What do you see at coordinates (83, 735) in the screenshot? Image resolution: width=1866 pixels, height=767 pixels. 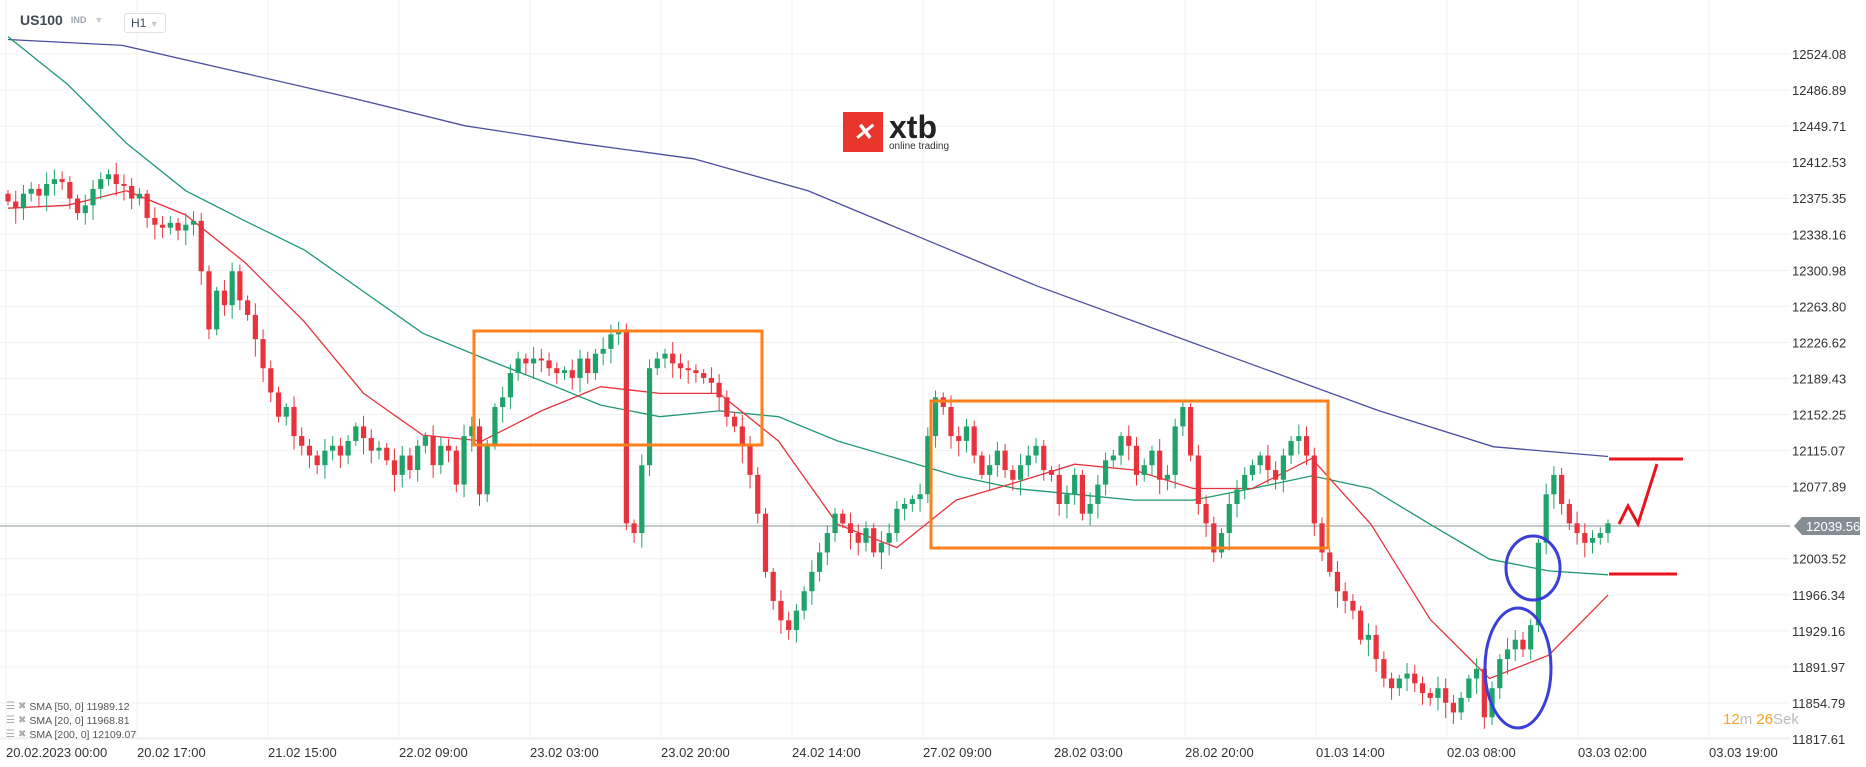 I see `legend-label: SMA [200, 0] 12109.07` at bounding box center [83, 735].